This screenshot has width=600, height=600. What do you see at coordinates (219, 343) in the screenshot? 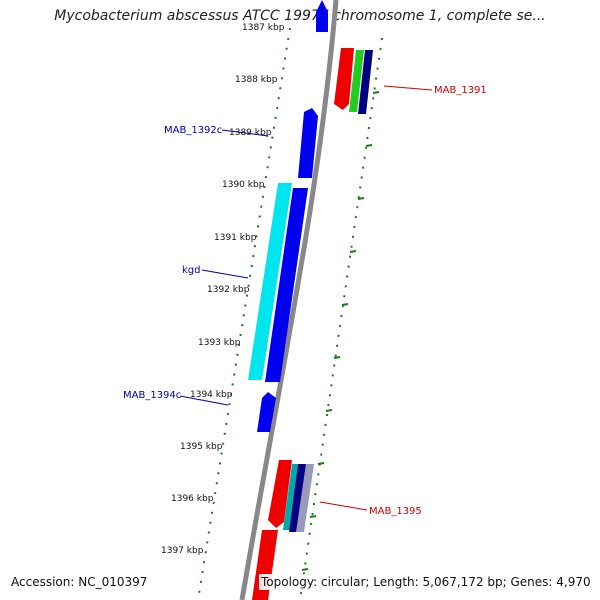
I see `tick-label: 1393 kbp` at bounding box center [219, 343].